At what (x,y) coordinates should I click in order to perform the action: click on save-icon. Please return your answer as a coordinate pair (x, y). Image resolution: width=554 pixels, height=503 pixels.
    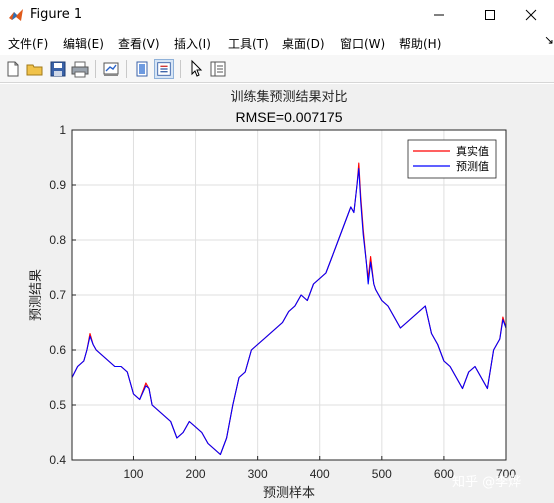
    Looking at the image, I should click on (58, 69).